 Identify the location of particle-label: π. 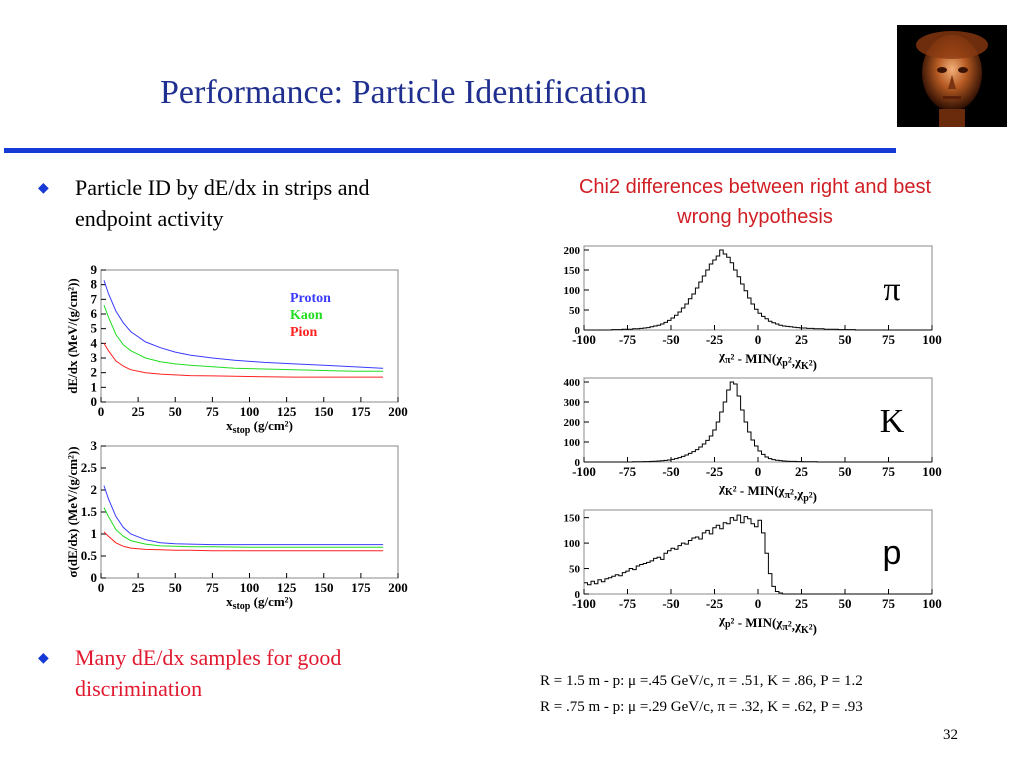
(891, 289).